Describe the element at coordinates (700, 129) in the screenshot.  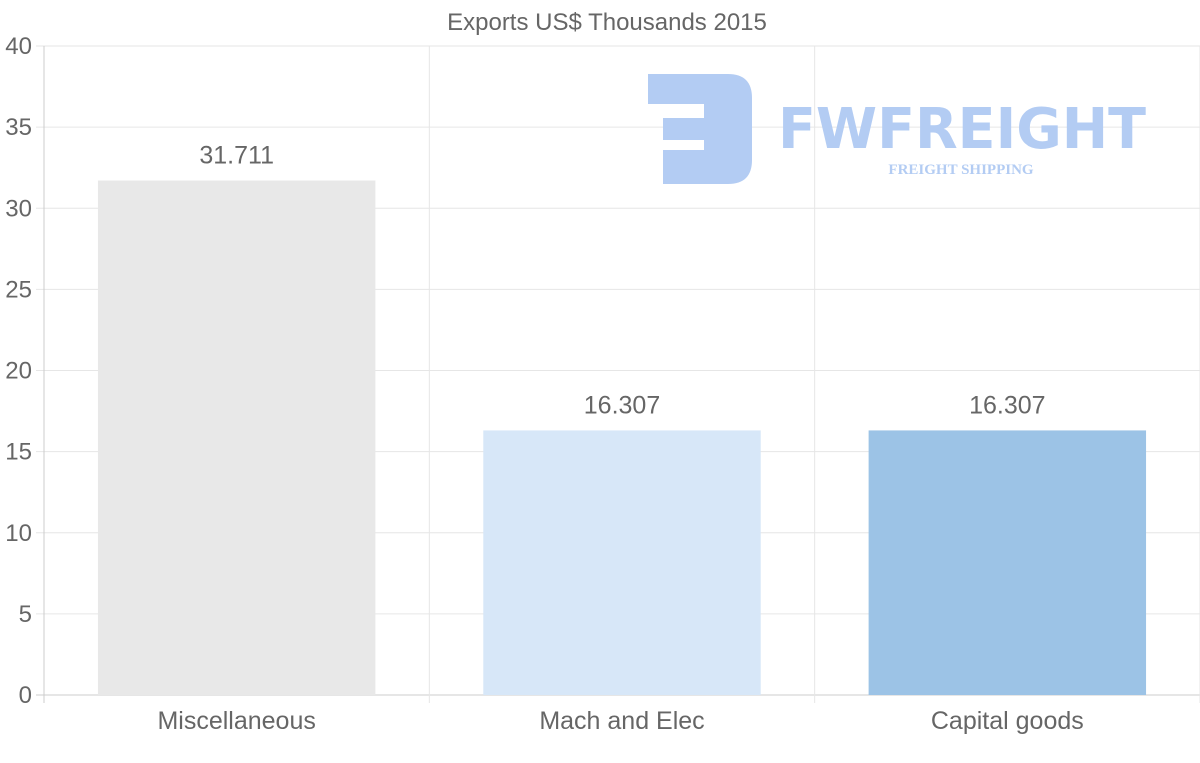
I see `logo-mark-icon` at that location.